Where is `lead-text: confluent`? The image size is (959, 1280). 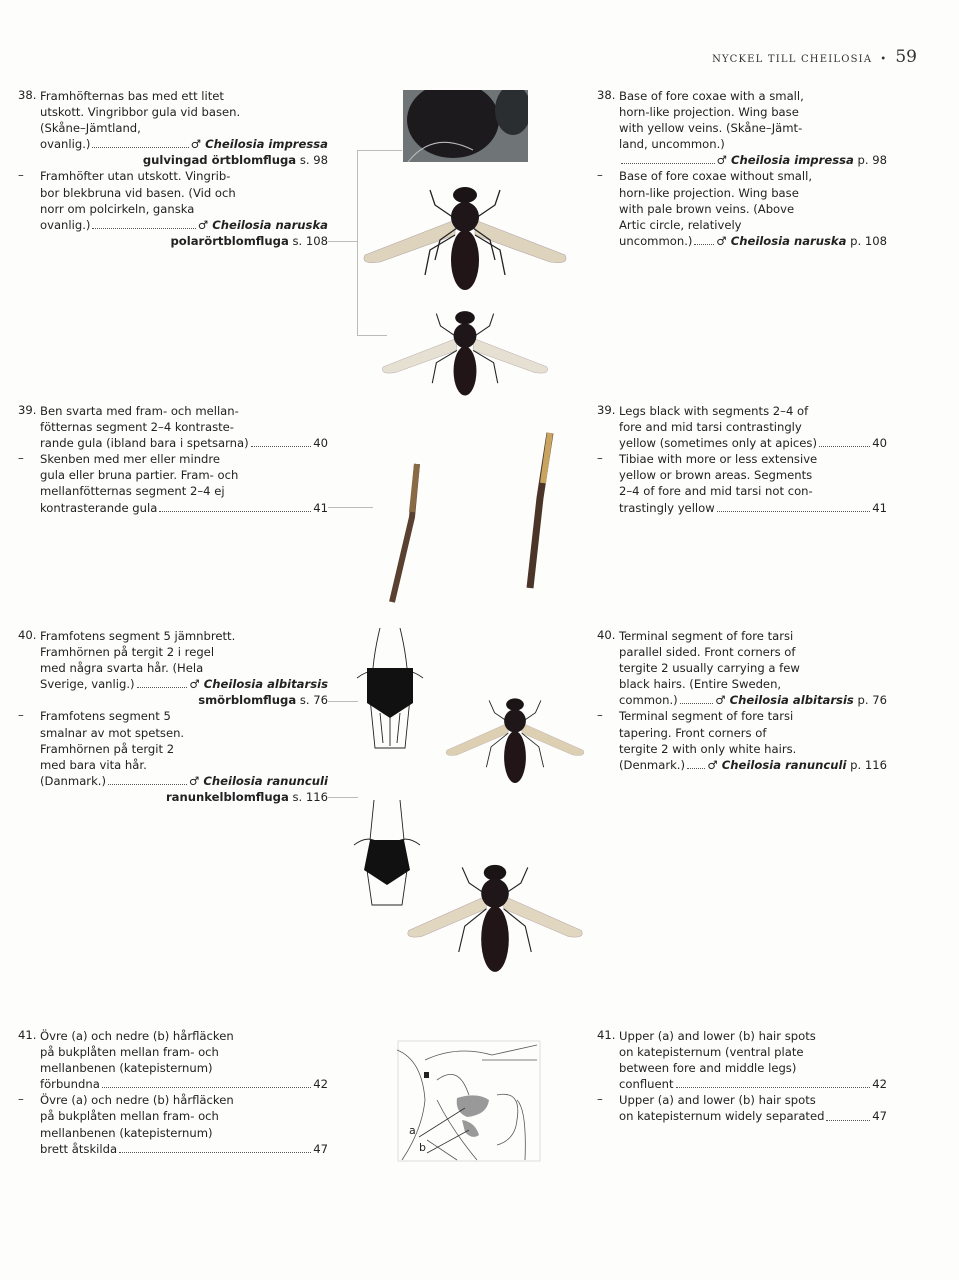 lead-text: confluent is located at coordinates (646, 1084).